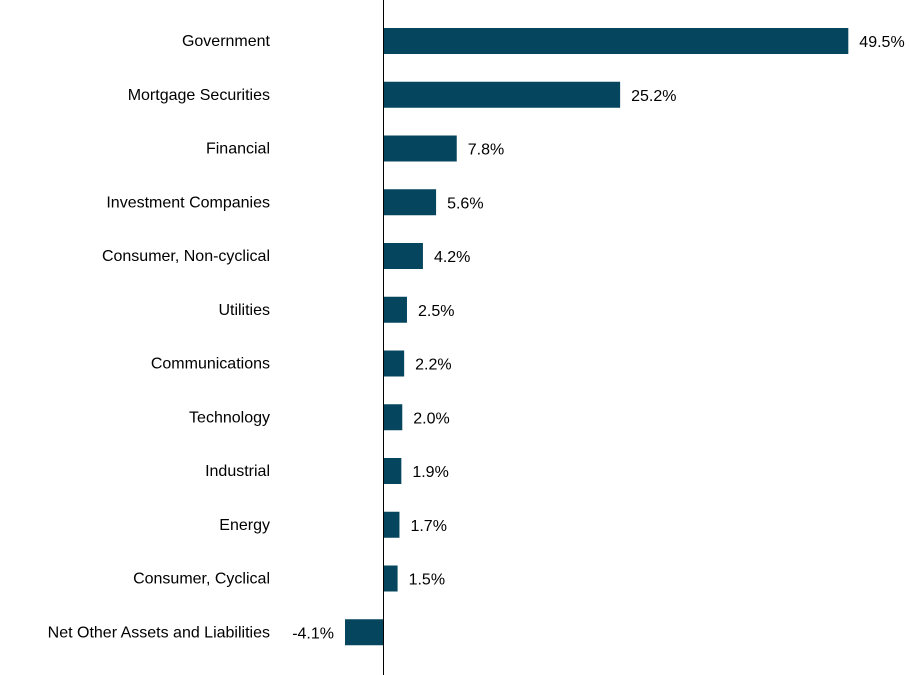 This screenshot has height=675, width=910. What do you see at coordinates (226, 41) in the screenshot?
I see `category-label: Government` at bounding box center [226, 41].